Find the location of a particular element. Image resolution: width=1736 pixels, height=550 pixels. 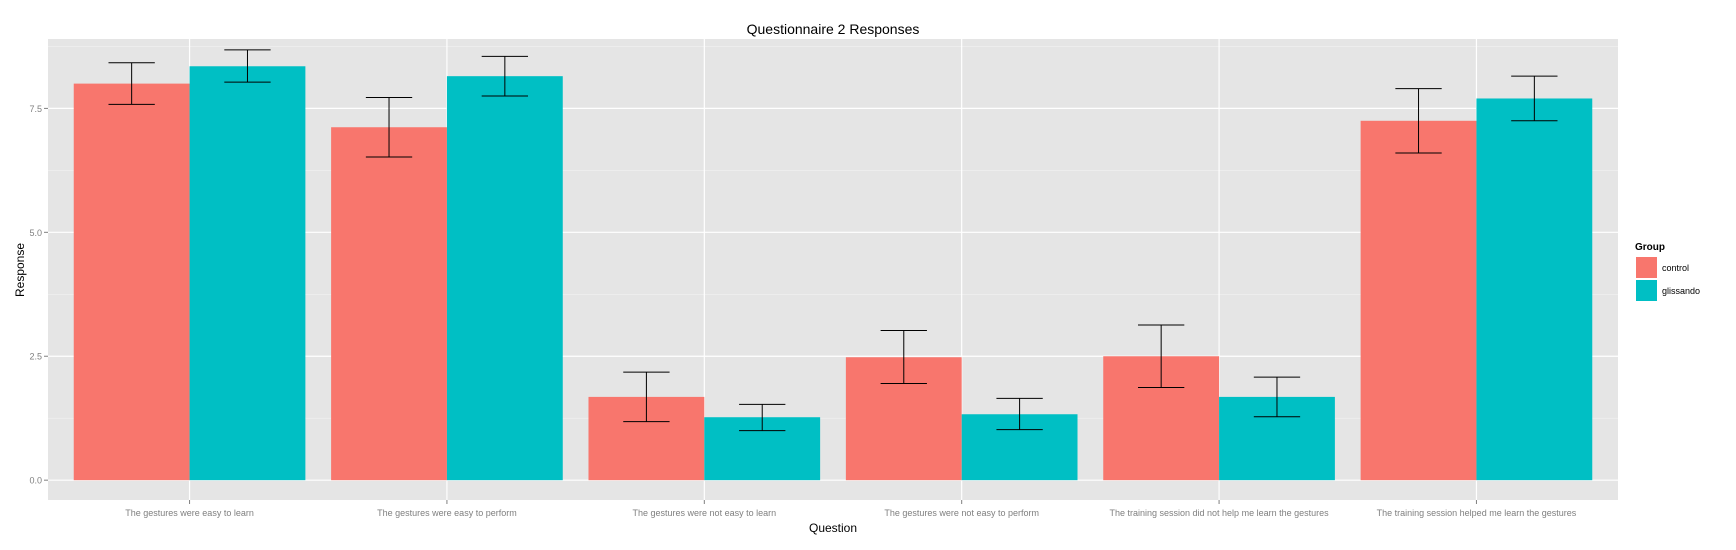

legend-swatch-control is located at coordinates (1646, 267).